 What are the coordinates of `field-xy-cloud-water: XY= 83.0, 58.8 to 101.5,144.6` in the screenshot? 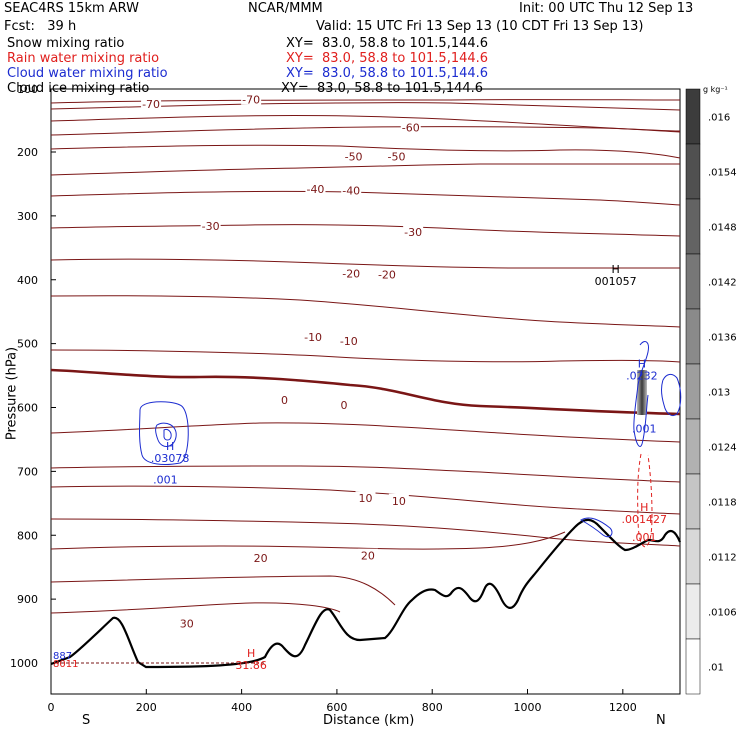 It's located at (387, 73).